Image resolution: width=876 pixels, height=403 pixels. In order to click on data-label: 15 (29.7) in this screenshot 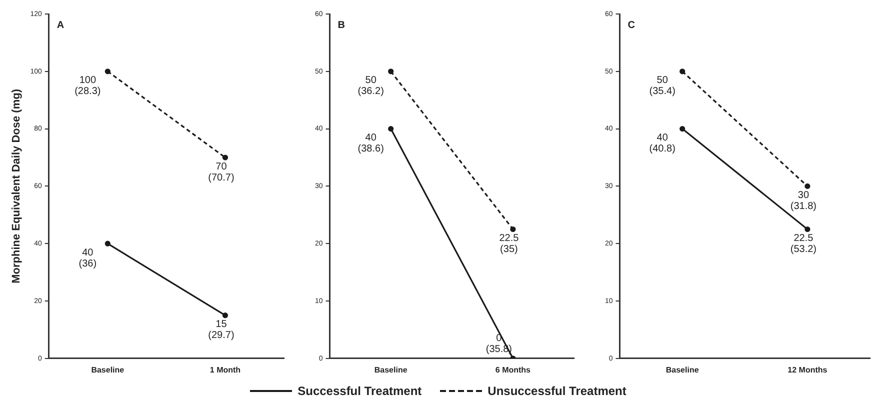, I will do `click(221, 330)`.